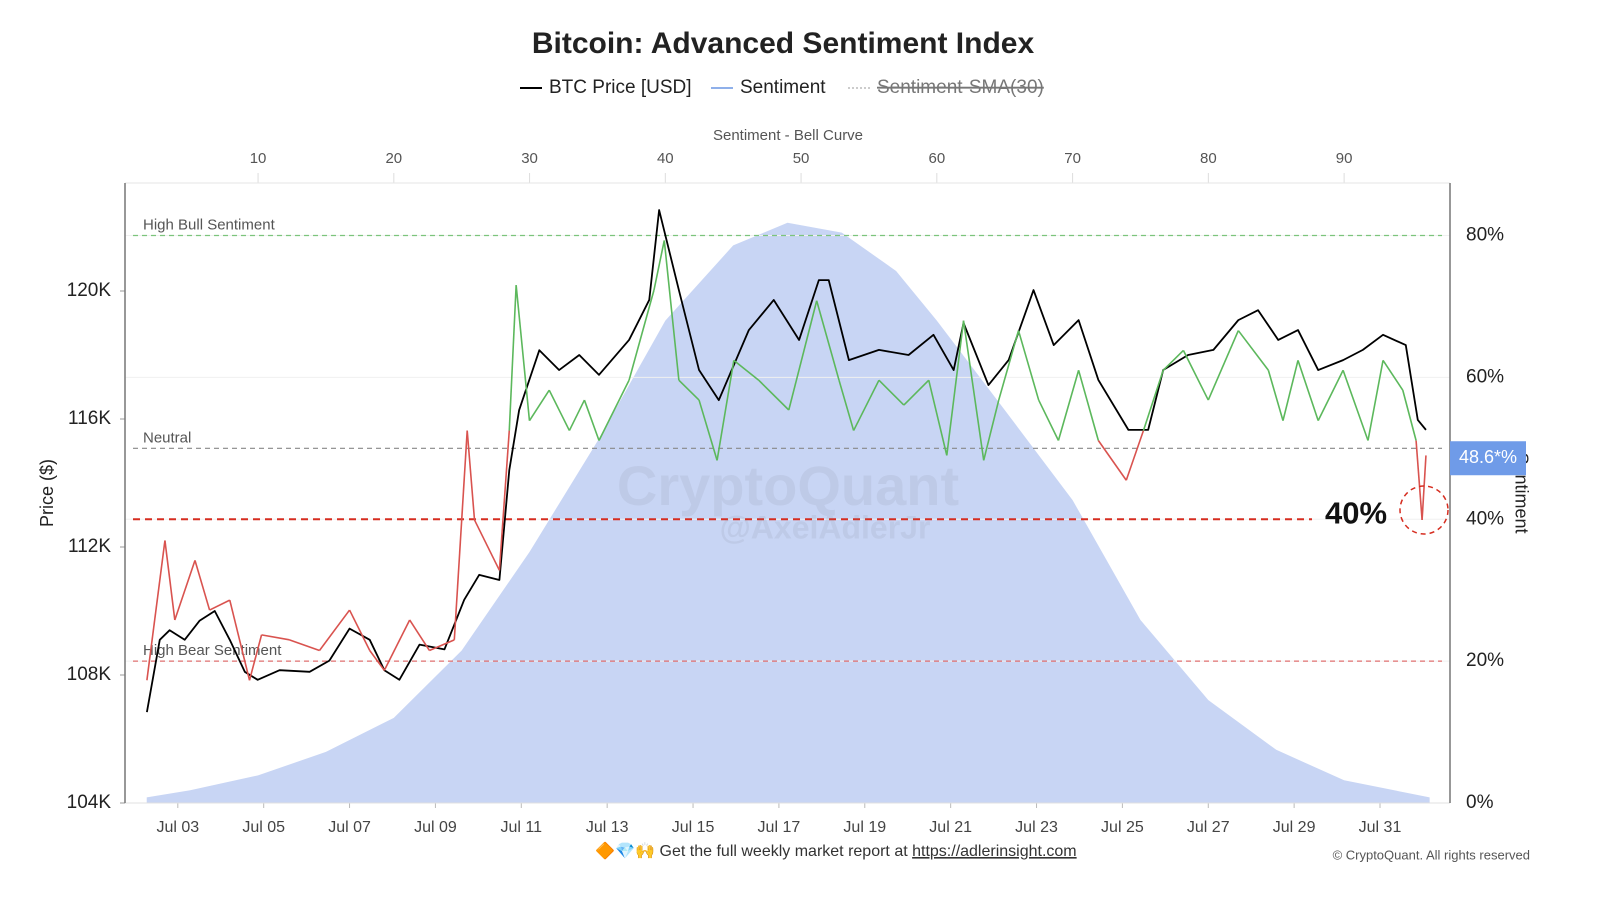 The width and height of the screenshot is (1600, 900). Describe the element at coordinates (864, 827) in the screenshot. I see `x-tick-label: Jul 19` at that location.